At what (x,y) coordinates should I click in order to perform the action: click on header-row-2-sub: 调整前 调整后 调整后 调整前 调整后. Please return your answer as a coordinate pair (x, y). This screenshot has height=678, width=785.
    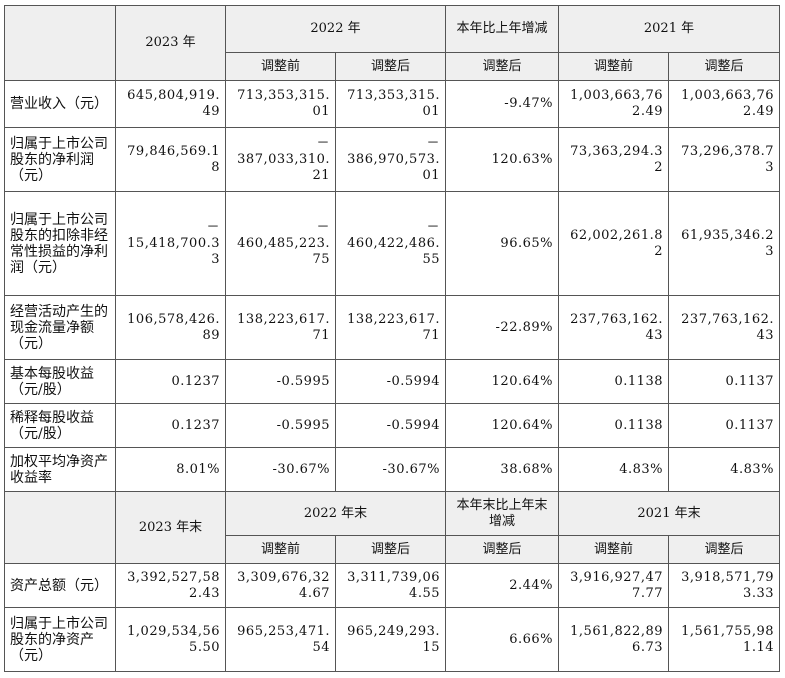
    Looking at the image, I should click on (392, 549).